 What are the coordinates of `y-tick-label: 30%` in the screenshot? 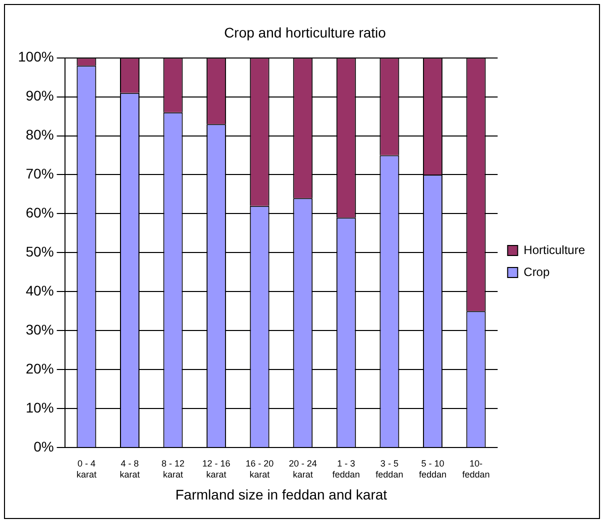 It's located at (40, 330).